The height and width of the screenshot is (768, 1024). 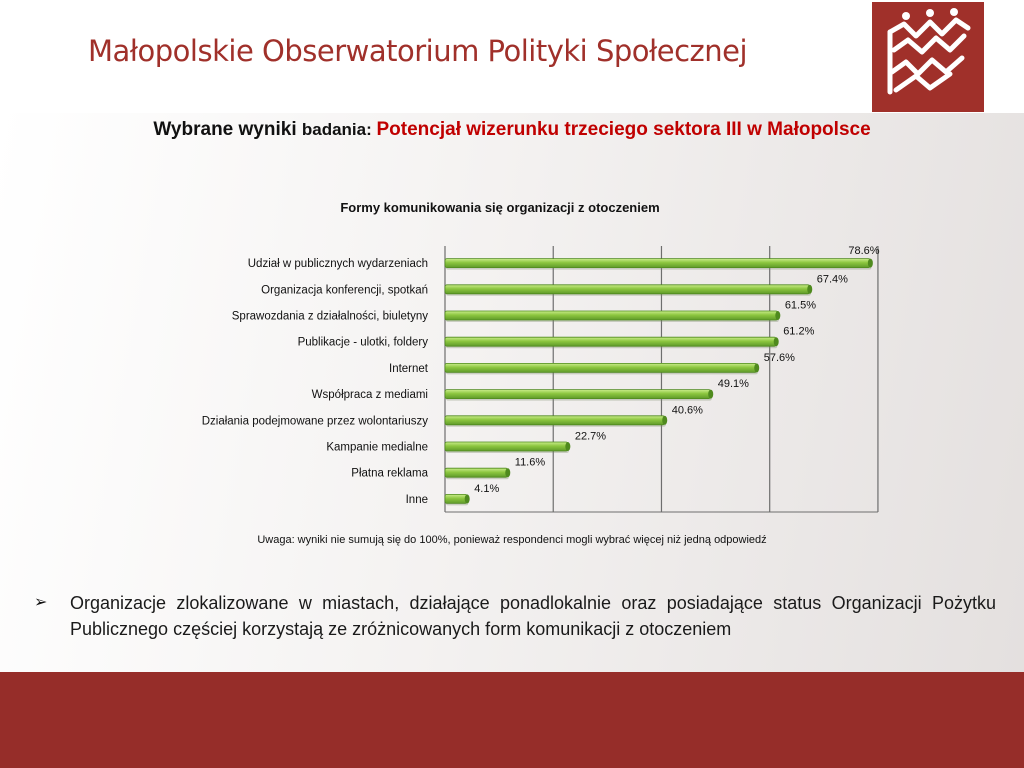 What do you see at coordinates (687, 410) in the screenshot?
I see `value-label: 40.6%` at bounding box center [687, 410].